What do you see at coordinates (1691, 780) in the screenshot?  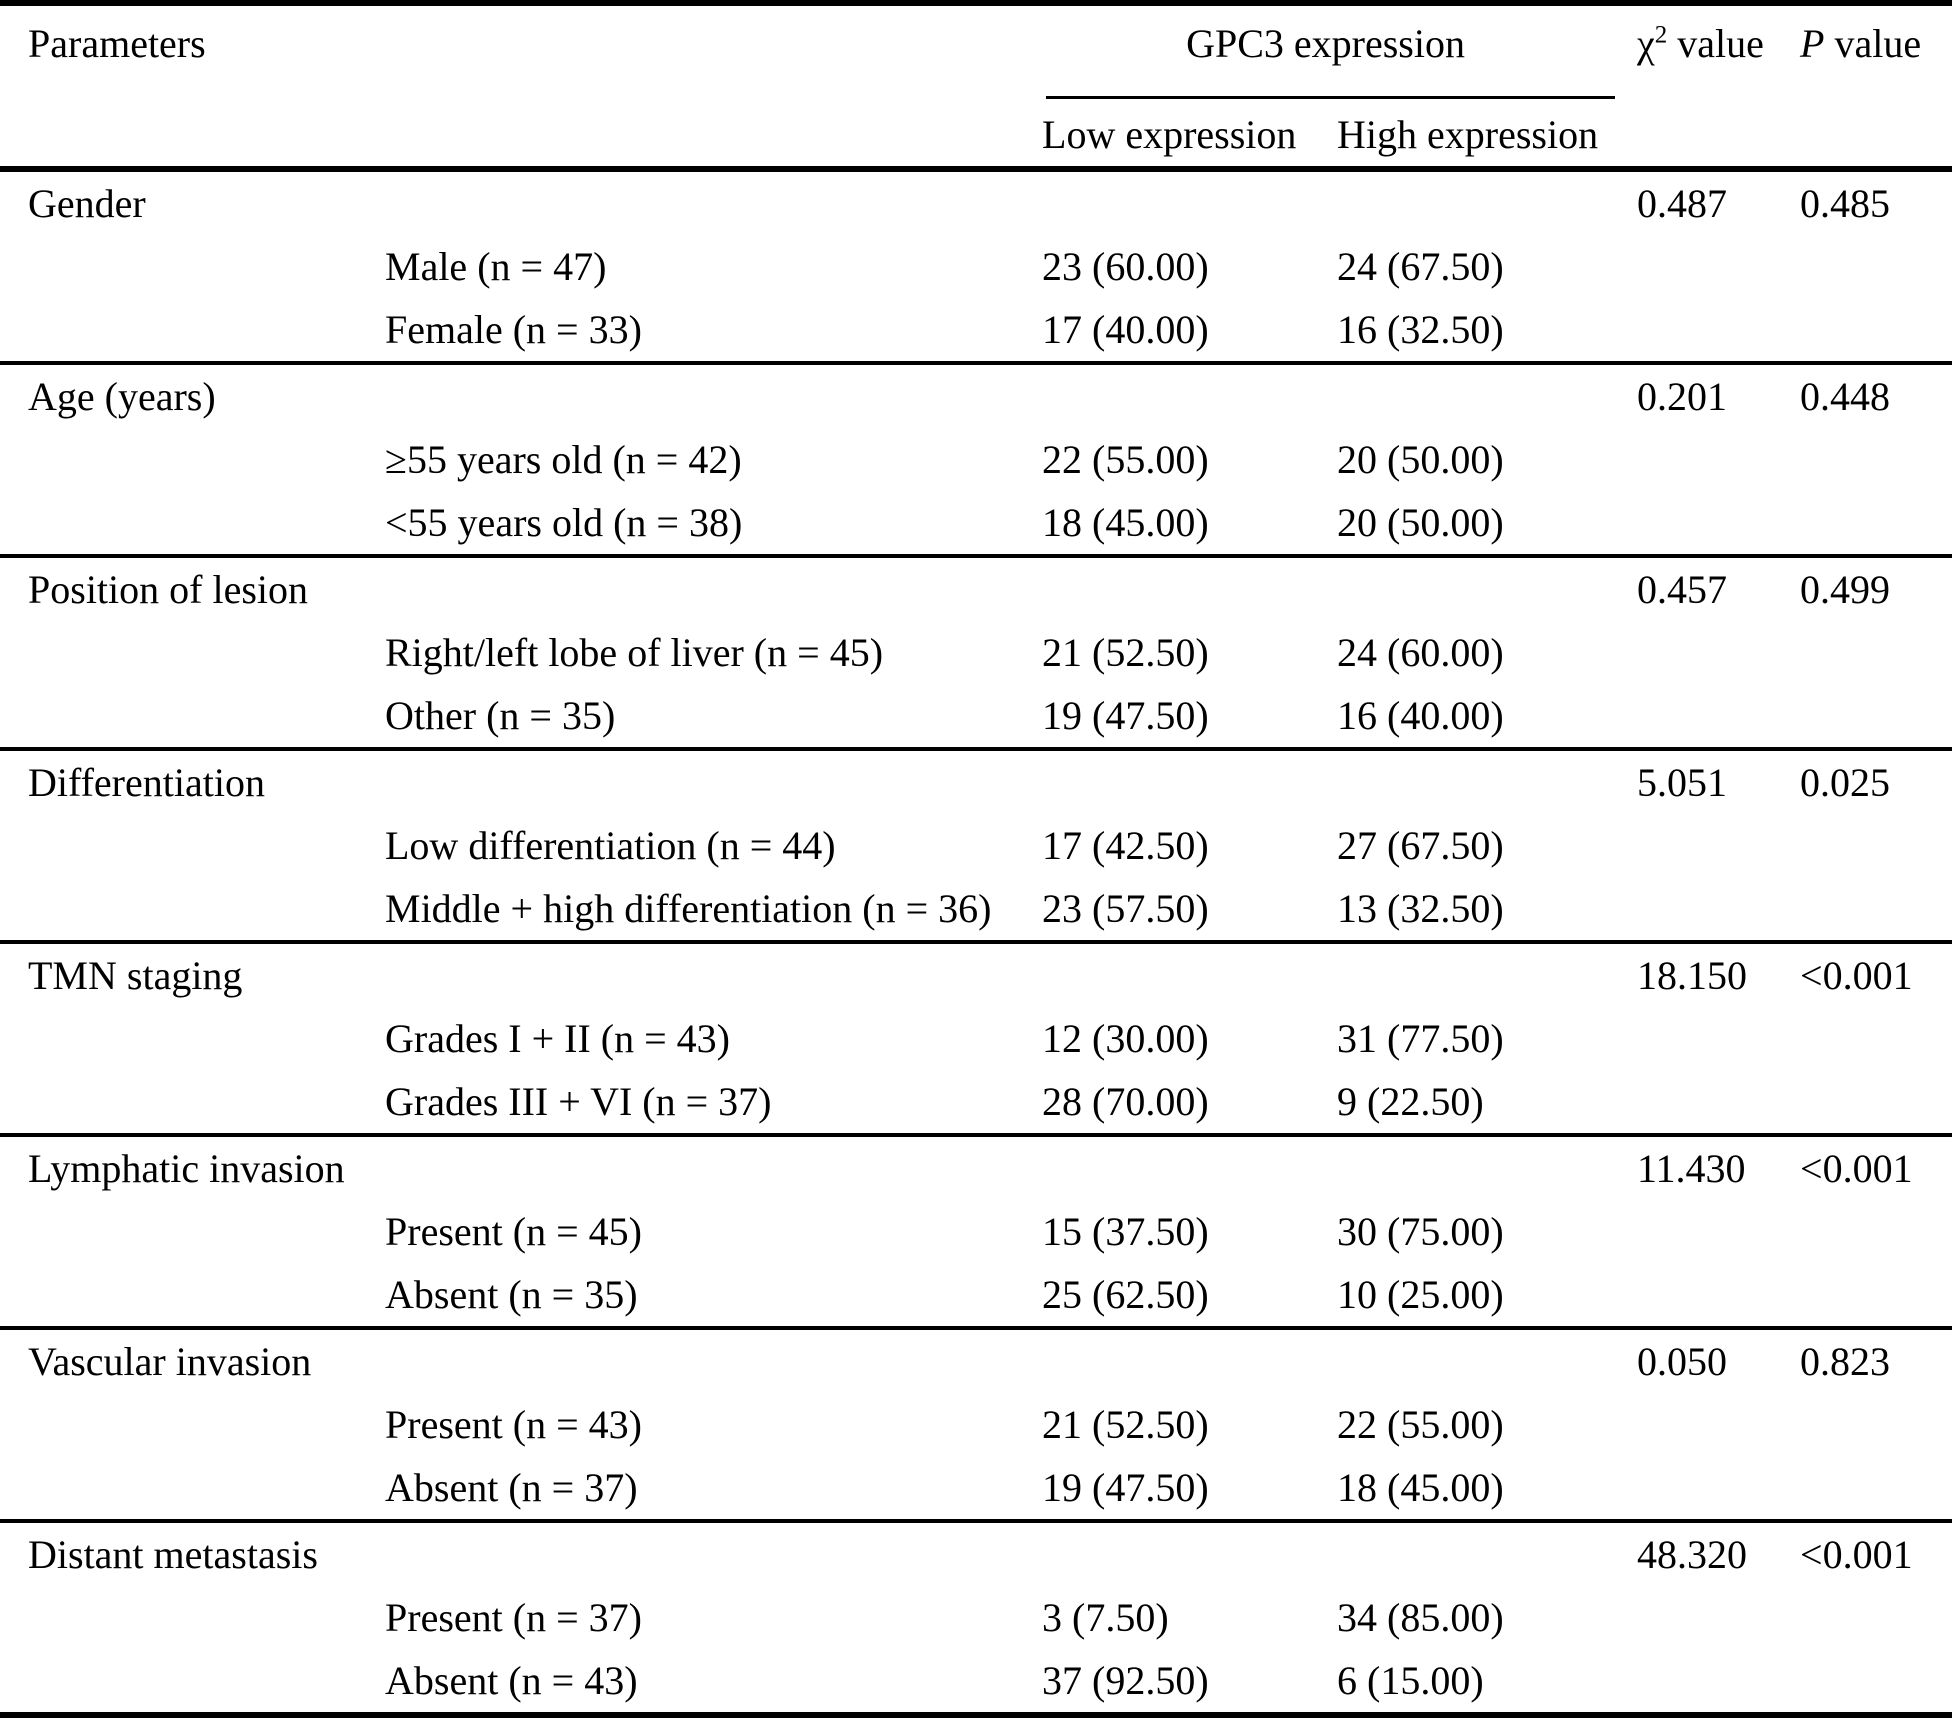 I see `chi2-value: 5.051` at bounding box center [1691, 780].